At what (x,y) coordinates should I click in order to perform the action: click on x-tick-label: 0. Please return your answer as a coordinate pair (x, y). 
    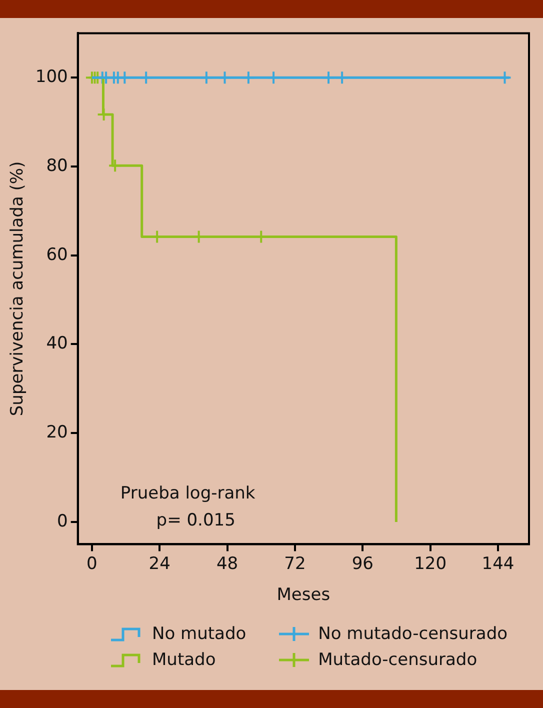
    Looking at the image, I should click on (92, 564).